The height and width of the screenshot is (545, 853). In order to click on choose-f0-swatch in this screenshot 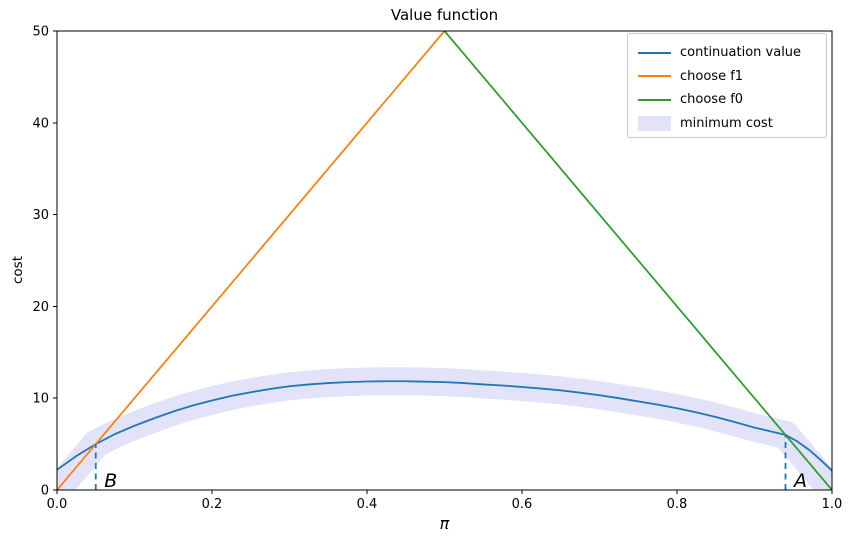, I will do `click(654, 99)`.